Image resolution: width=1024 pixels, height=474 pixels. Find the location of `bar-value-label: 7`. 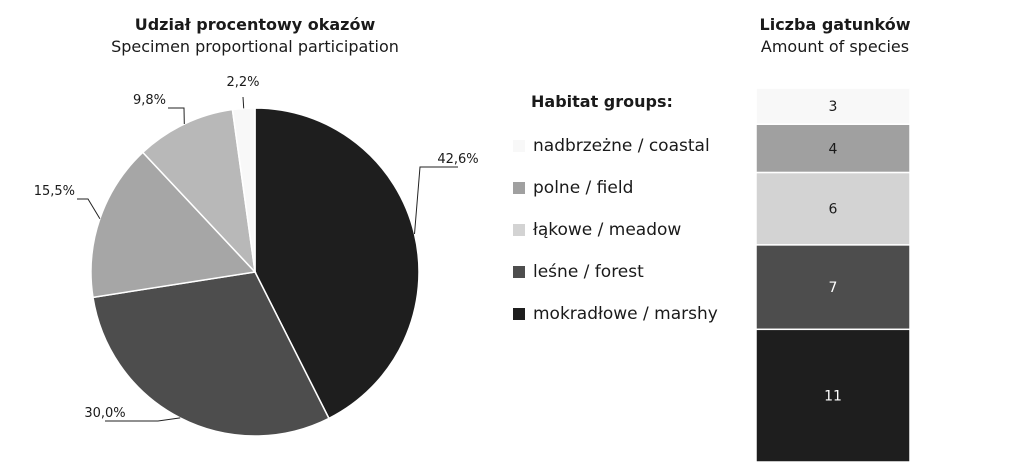

bar-value-label: 7 is located at coordinates (833, 288).